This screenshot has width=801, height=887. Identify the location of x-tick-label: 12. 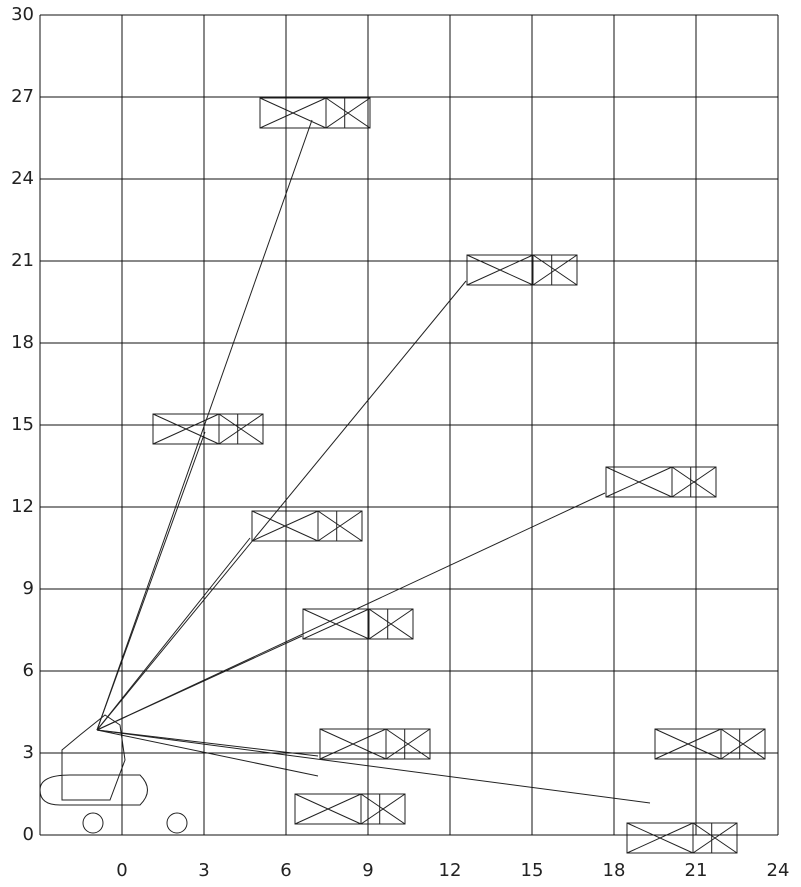
(450, 870).